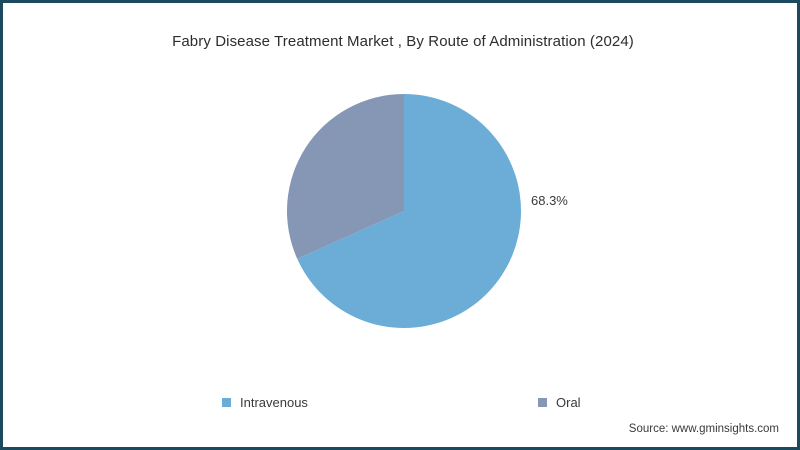 The image size is (800, 450). I want to click on legend-label-oral: Oral, so click(568, 402).